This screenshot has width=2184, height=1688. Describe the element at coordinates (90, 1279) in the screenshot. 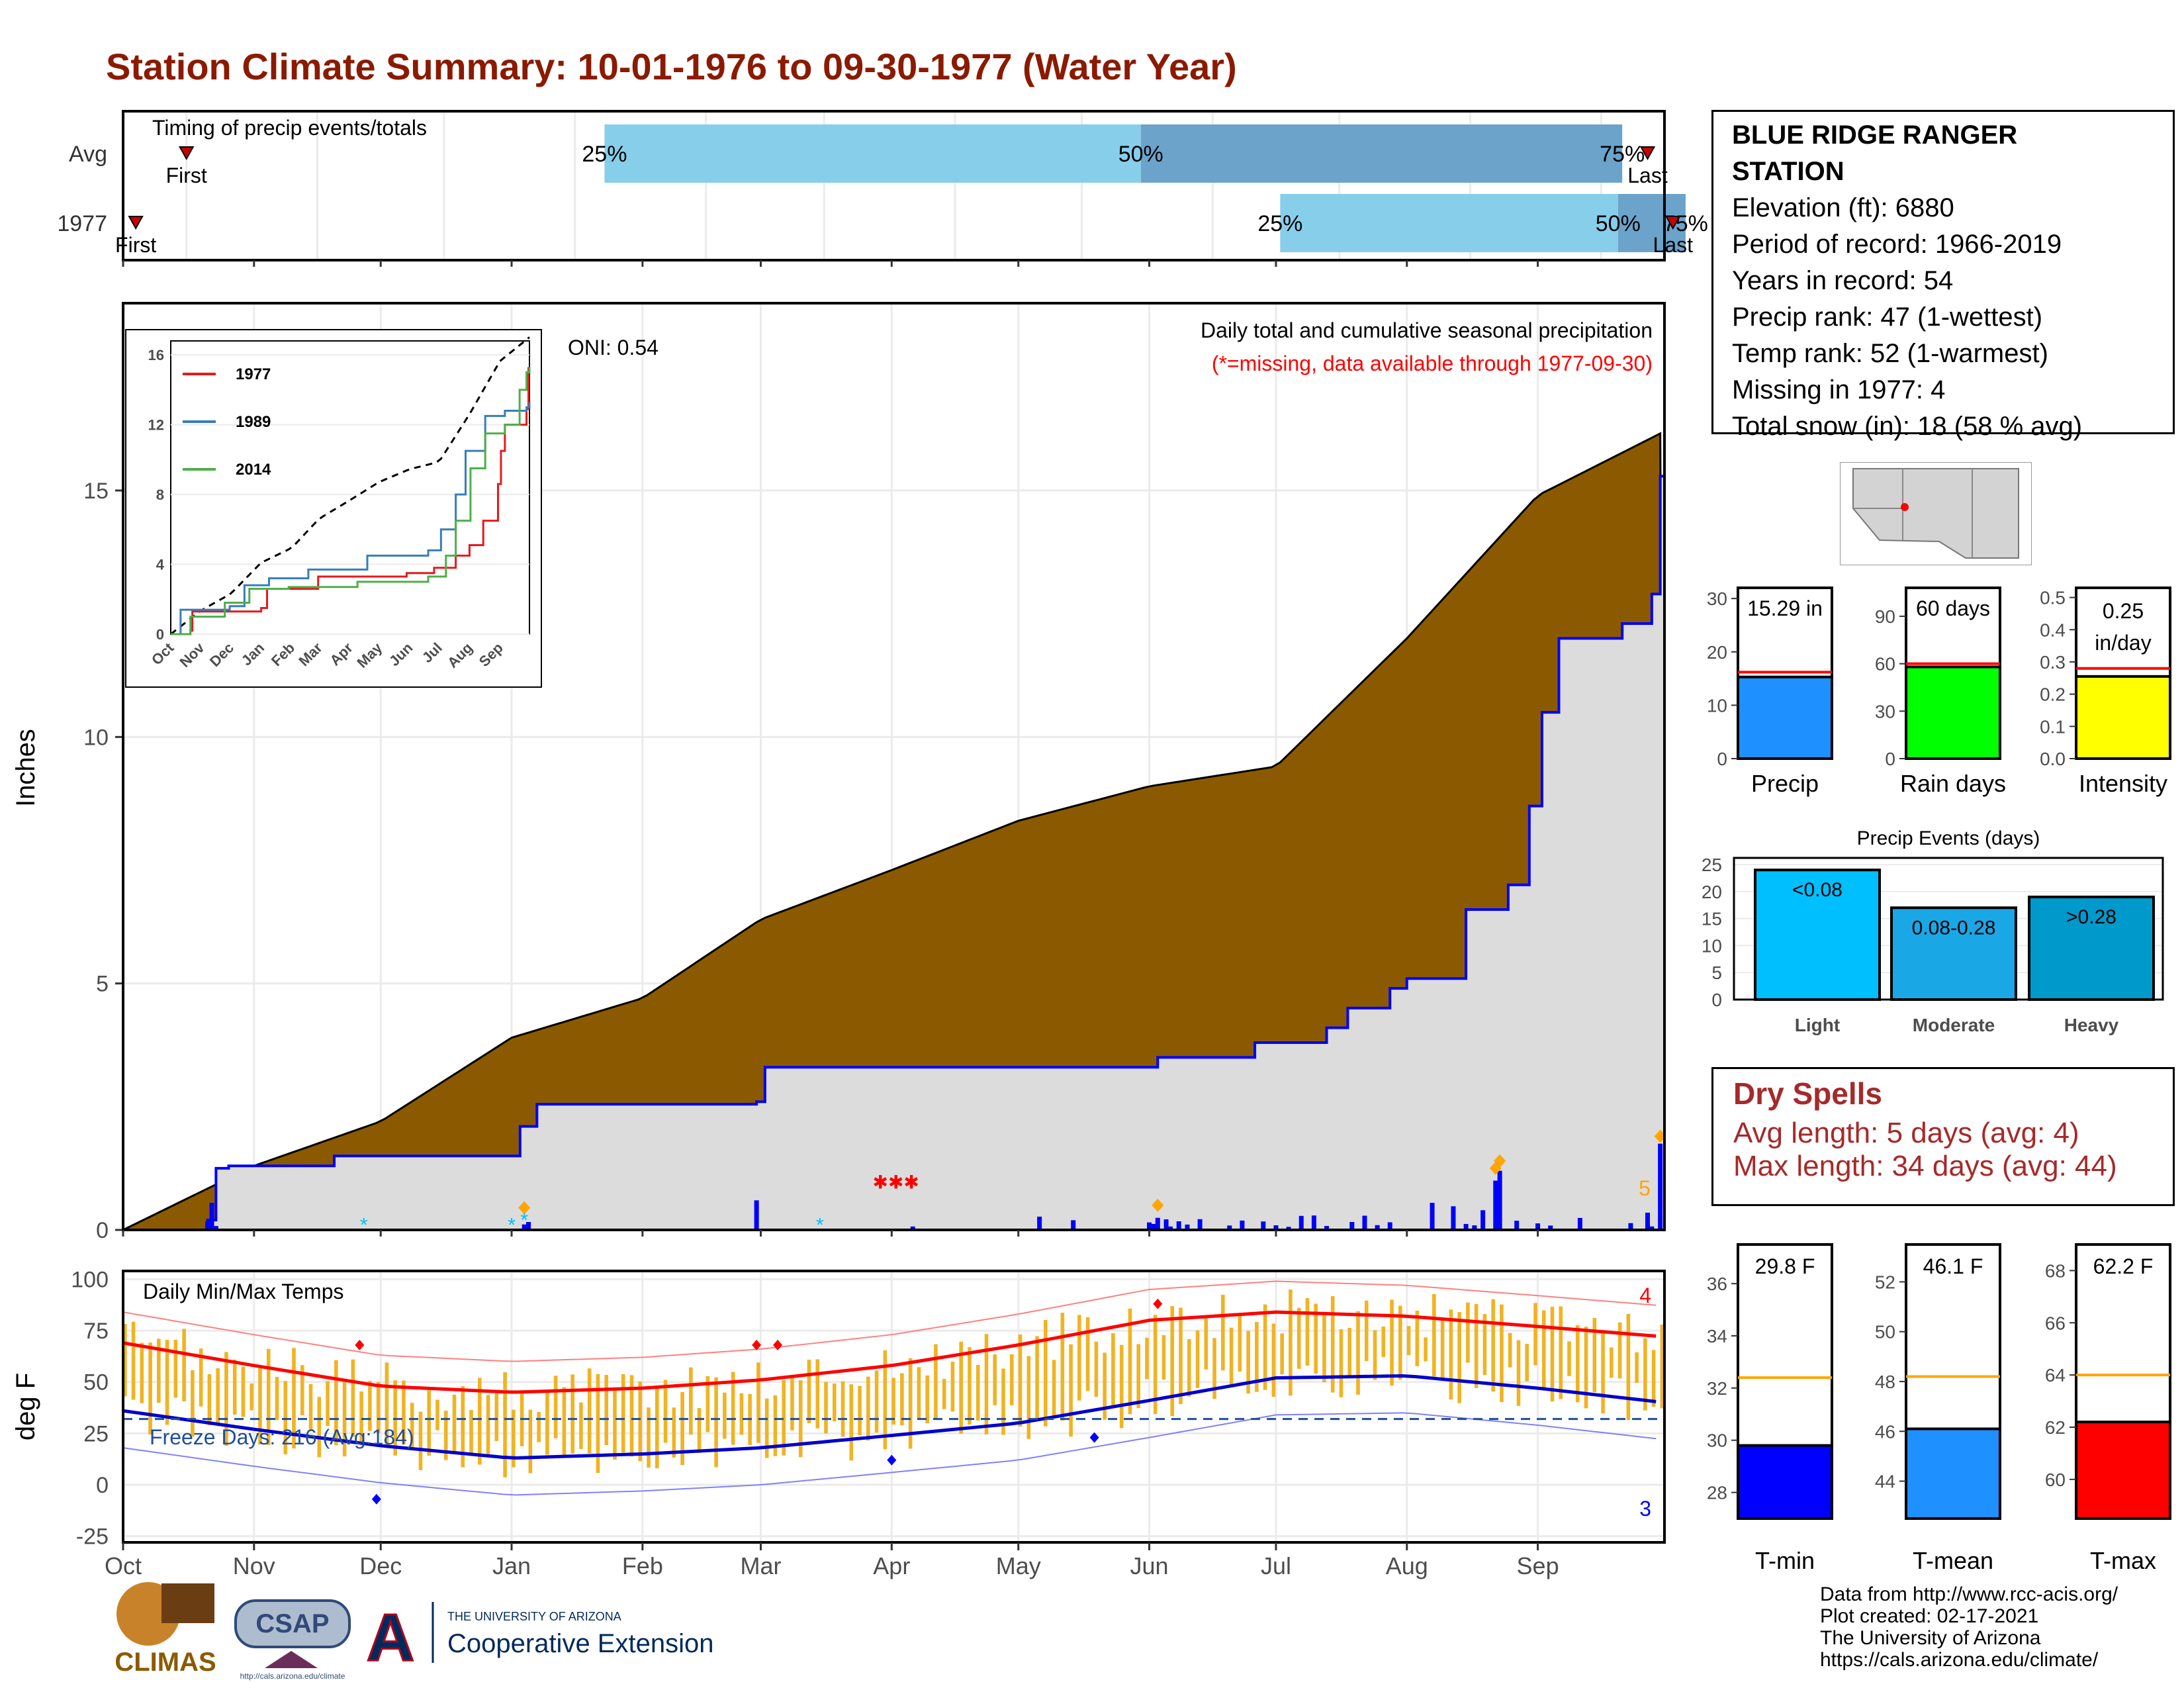

I see `temp-y-tick-label: 100` at that location.